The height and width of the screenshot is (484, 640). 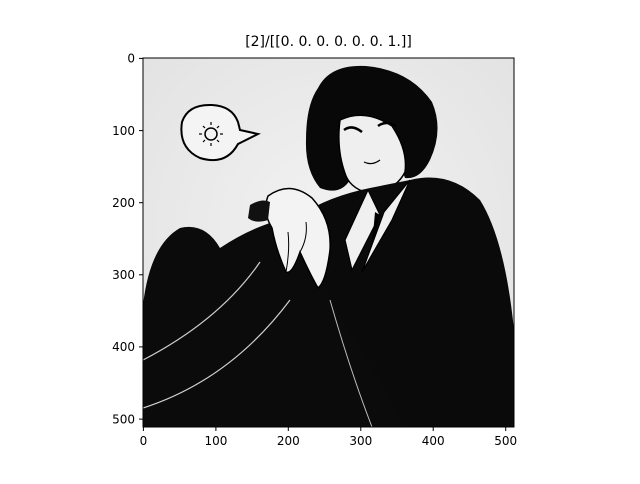 What do you see at coordinates (328, 42) in the screenshot?
I see `plot-title: [2]/[[0. 0. 0. 0. 0. 0. 1.]]` at bounding box center [328, 42].